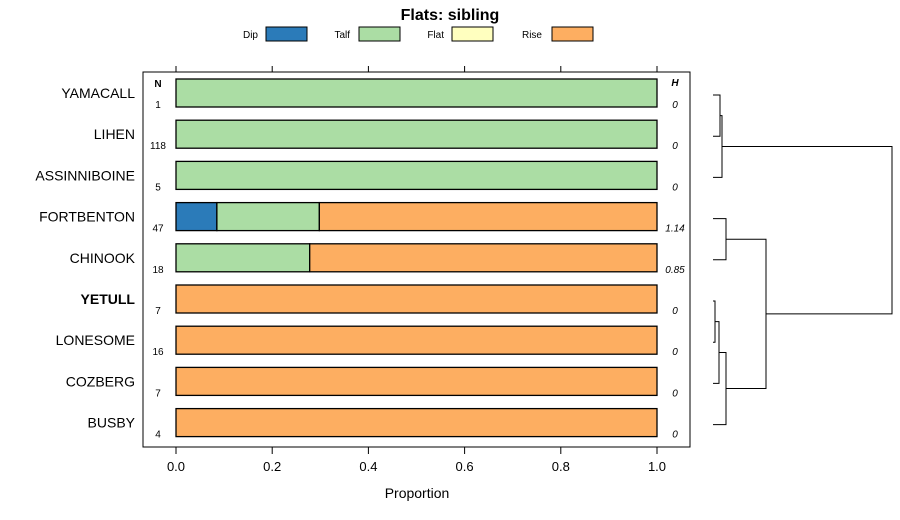 This screenshot has width=900, height=520. I want to click on n-header: N, so click(157, 84).